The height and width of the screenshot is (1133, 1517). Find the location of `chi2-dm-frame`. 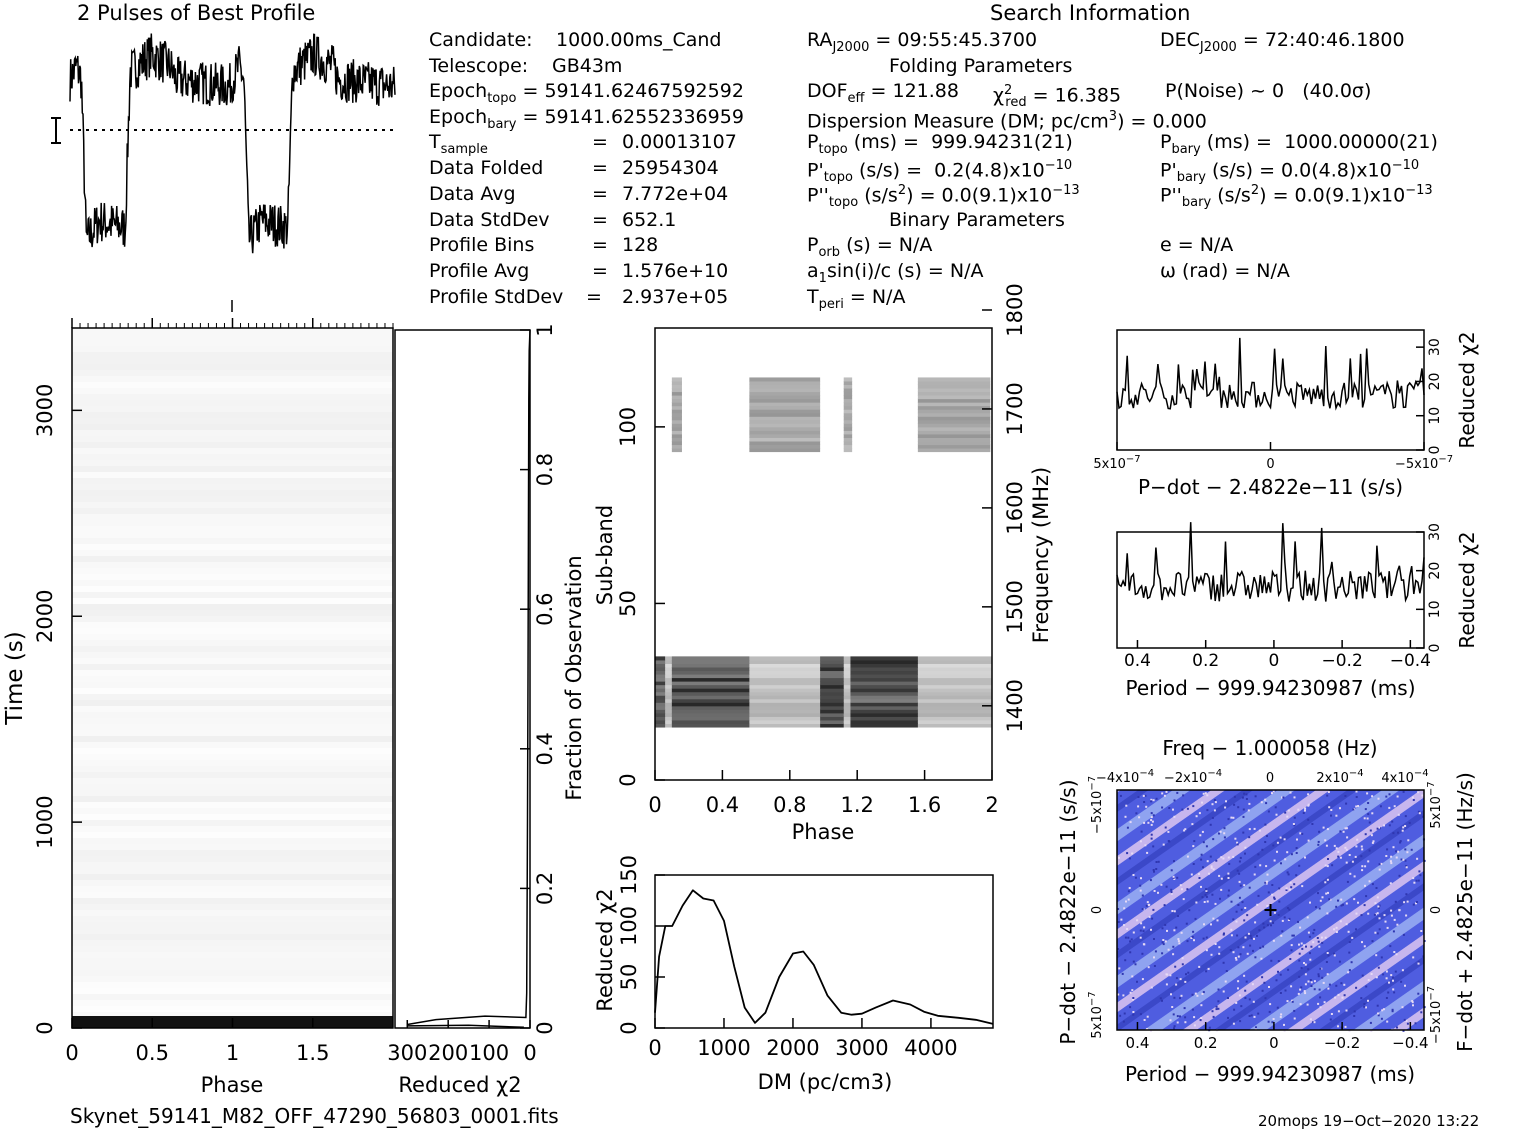

chi2-dm-frame is located at coordinates (824, 951).